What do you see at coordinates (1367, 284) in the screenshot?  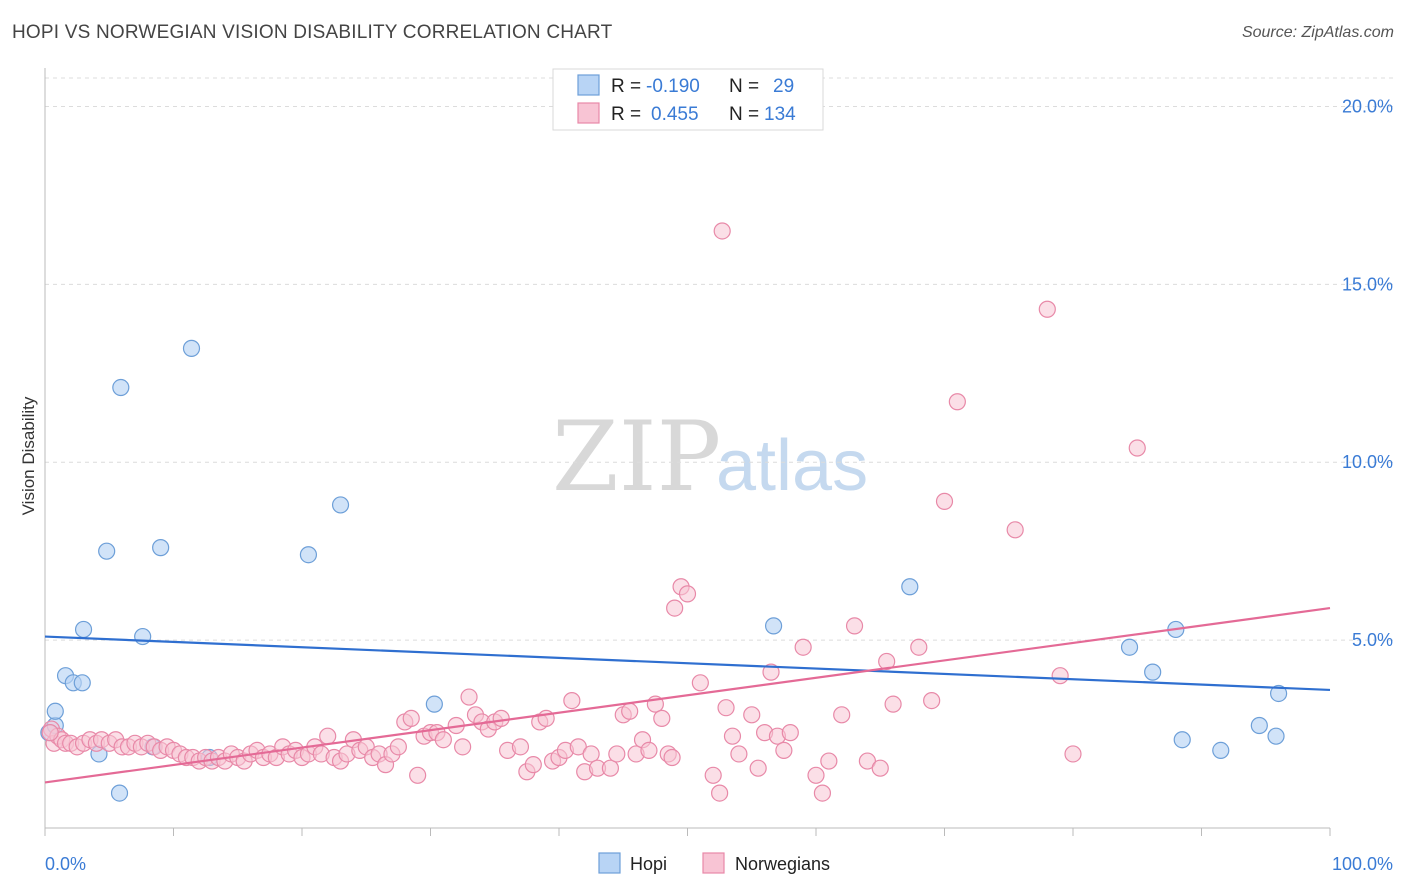 I see `y-tick-label: 15.0%` at bounding box center [1367, 284].